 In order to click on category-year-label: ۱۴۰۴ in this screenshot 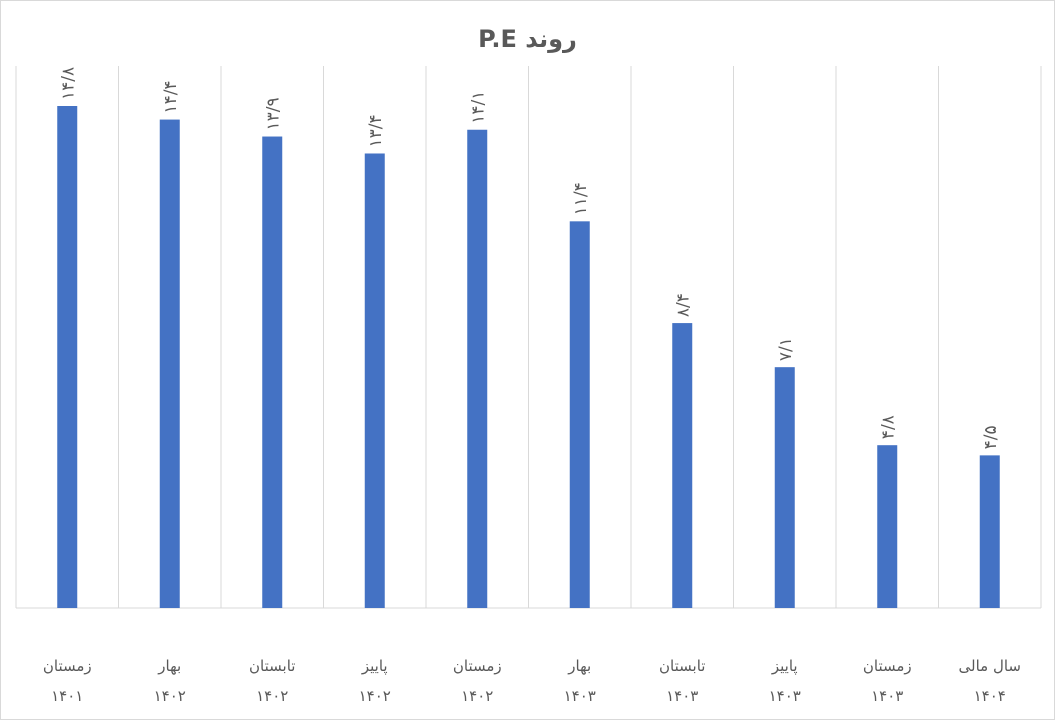, I will do `click(990, 696)`.